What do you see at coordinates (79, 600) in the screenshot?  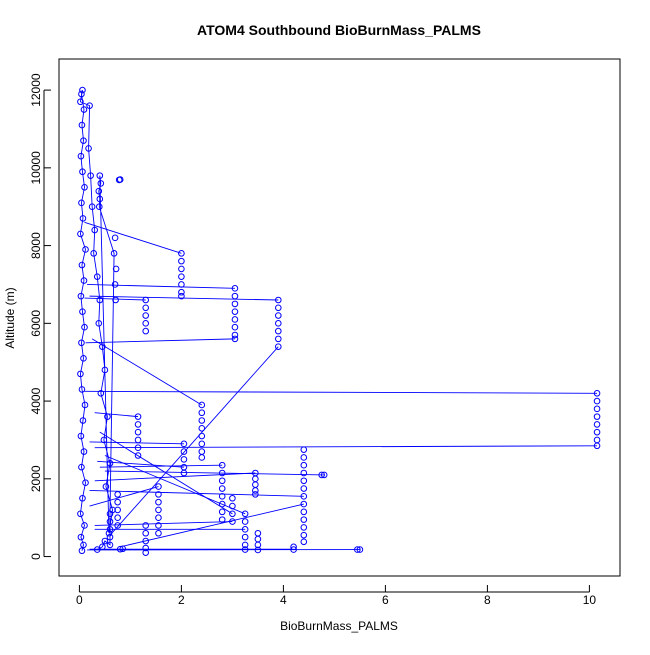 I see `x-tick-label: 0` at bounding box center [79, 600].